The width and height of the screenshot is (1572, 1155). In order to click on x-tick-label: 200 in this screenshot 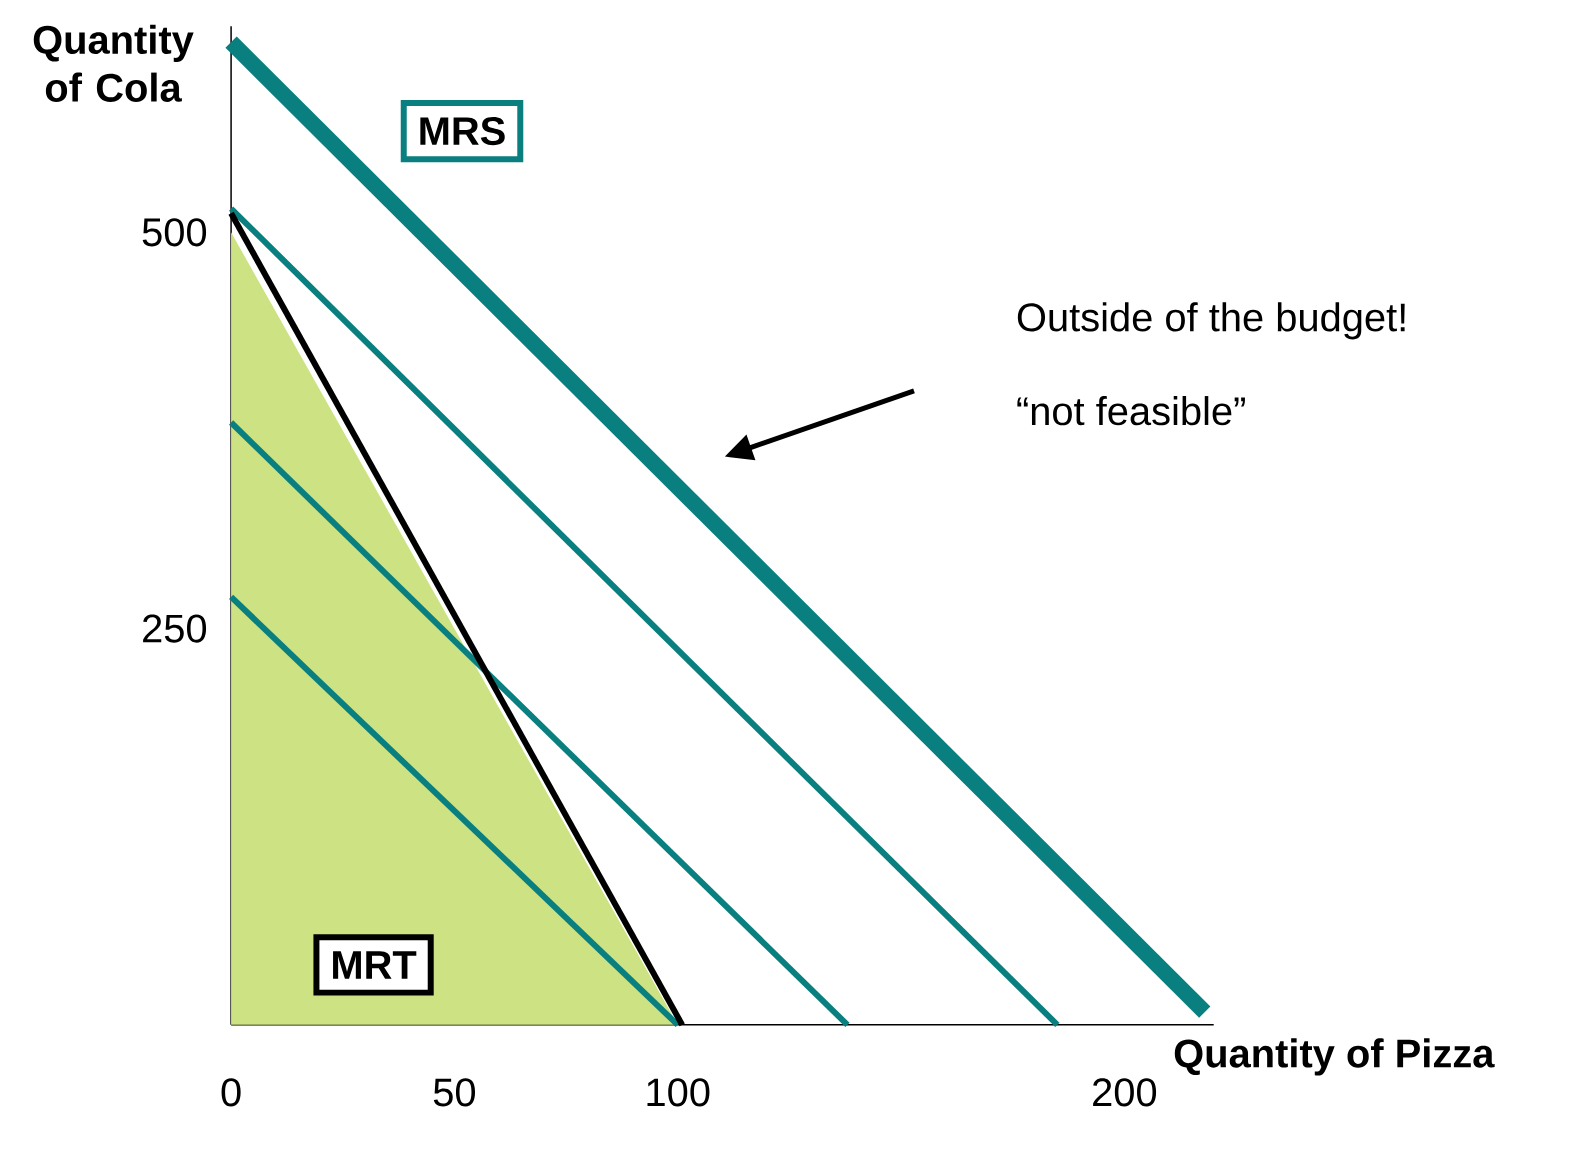, I will do `click(1125, 1092)`.